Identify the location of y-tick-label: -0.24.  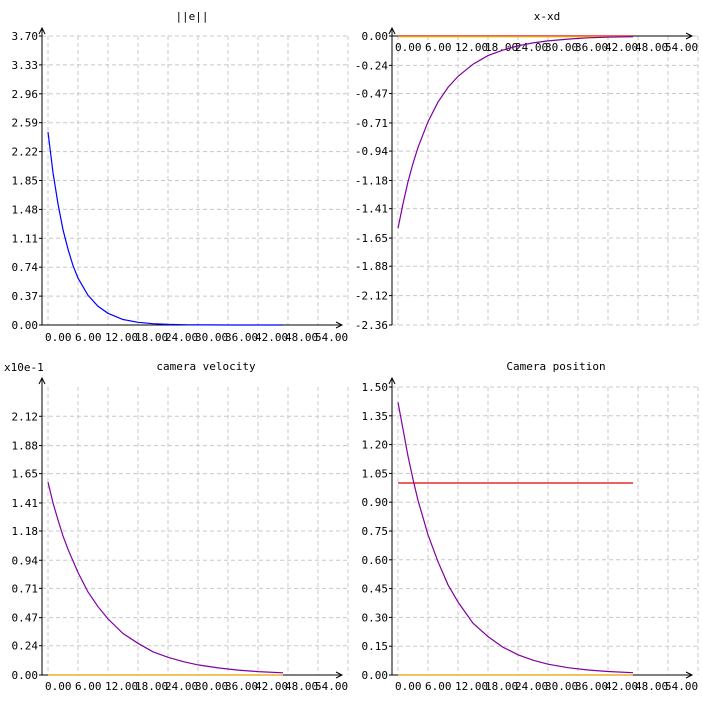
(371, 65).